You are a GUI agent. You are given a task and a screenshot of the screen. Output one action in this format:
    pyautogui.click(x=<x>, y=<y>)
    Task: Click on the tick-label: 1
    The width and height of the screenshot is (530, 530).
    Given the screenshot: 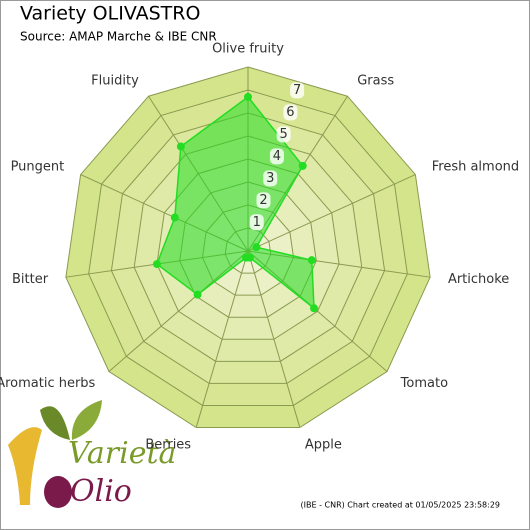 What is the action you would take?
    pyautogui.click(x=257, y=222)
    